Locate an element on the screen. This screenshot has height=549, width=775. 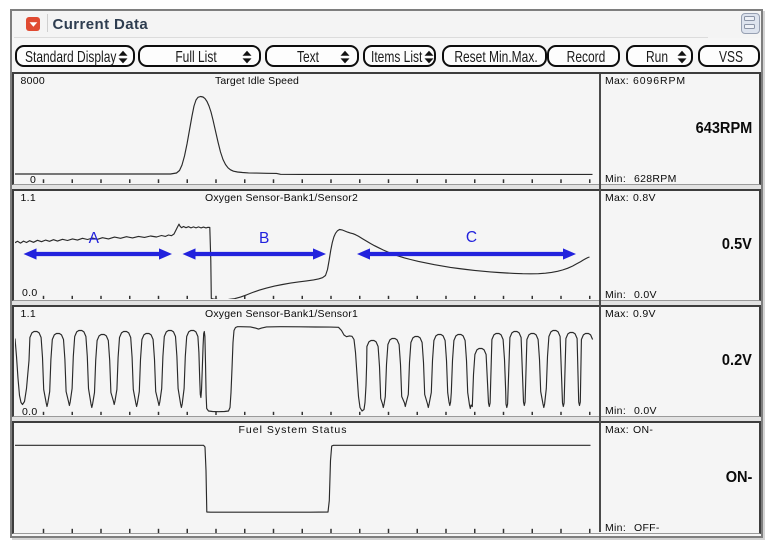
svg-text: B is located at coordinates (264, 237).